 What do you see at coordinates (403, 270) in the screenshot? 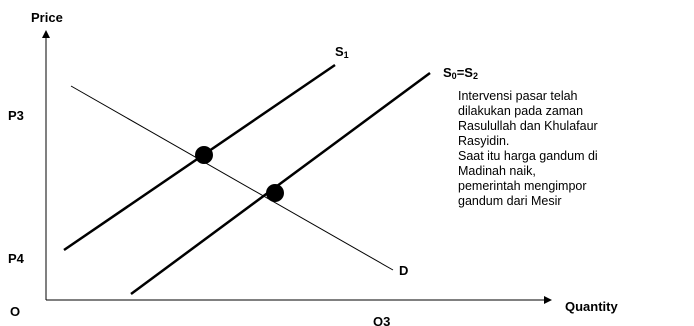
I see `demand-d-label: D` at bounding box center [403, 270].